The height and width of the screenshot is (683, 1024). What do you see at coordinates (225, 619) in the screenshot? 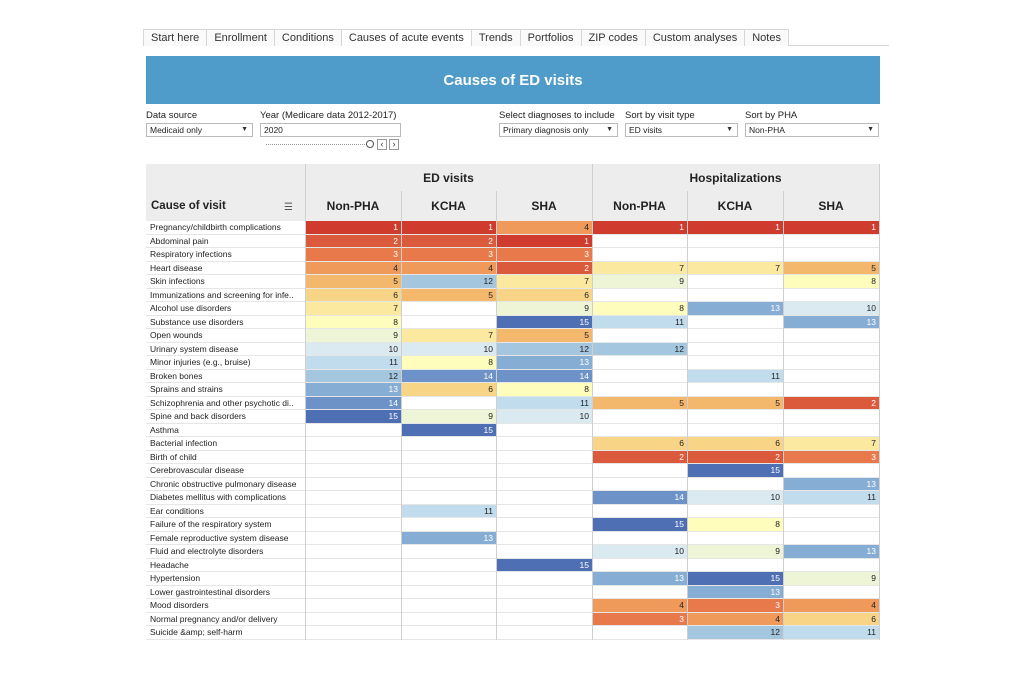
I see `row-cause-label: Normal pregnancy and/or delivery` at bounding box center [225, 619].